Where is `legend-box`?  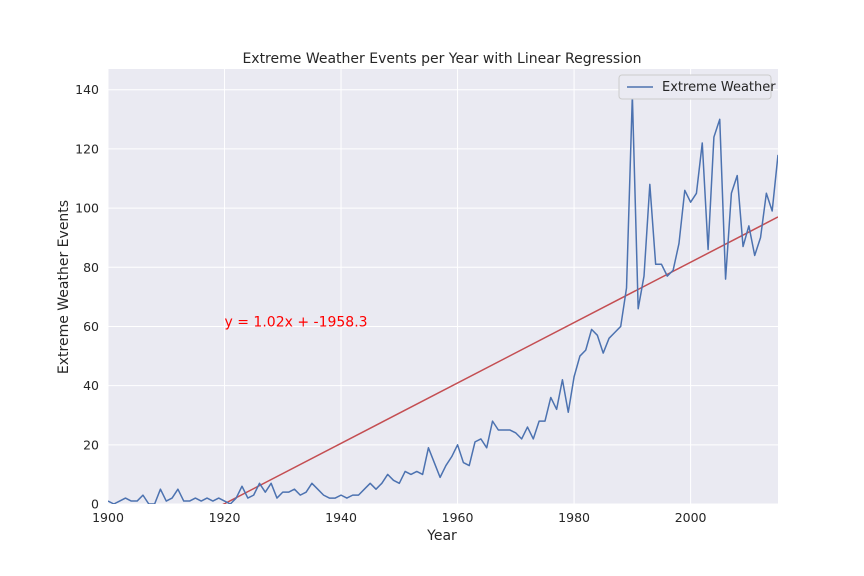 legend-box is located at coordinates (695, 87).